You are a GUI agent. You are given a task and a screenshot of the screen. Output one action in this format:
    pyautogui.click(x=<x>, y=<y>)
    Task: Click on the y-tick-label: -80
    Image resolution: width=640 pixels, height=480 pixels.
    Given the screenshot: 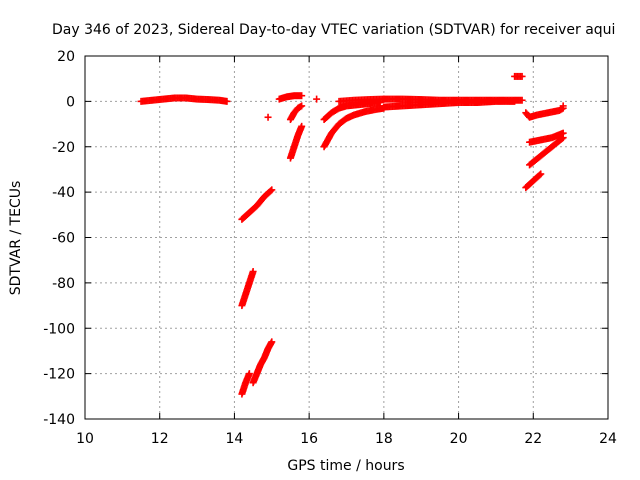 What is the action you would take?
    pyautogui.click(x=63, y=284)
    